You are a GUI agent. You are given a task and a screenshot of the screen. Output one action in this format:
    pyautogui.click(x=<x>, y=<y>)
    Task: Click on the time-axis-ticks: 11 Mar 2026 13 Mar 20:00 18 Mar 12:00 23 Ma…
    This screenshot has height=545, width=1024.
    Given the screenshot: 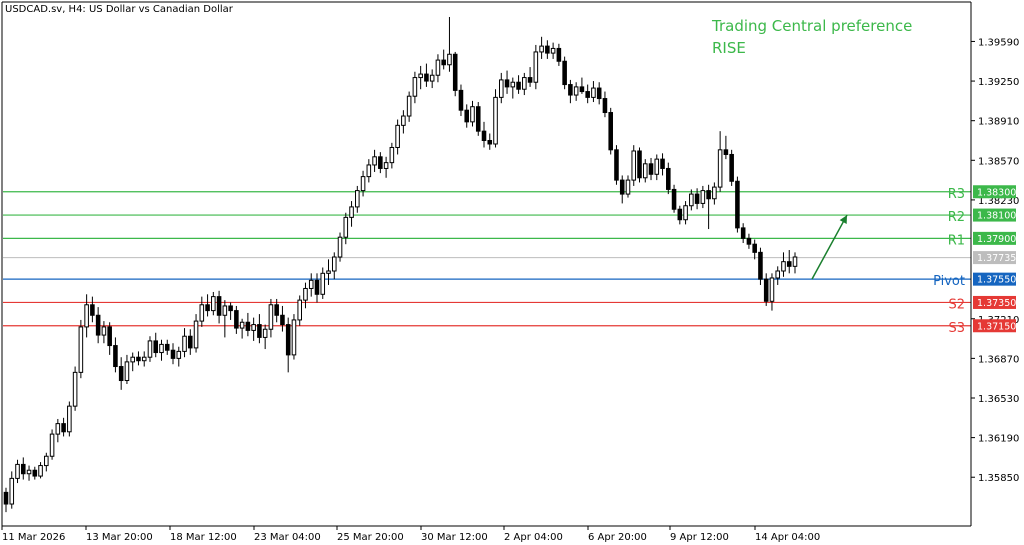 What is the action you would take?
    pyautogui.click(x=410, y=534)
    